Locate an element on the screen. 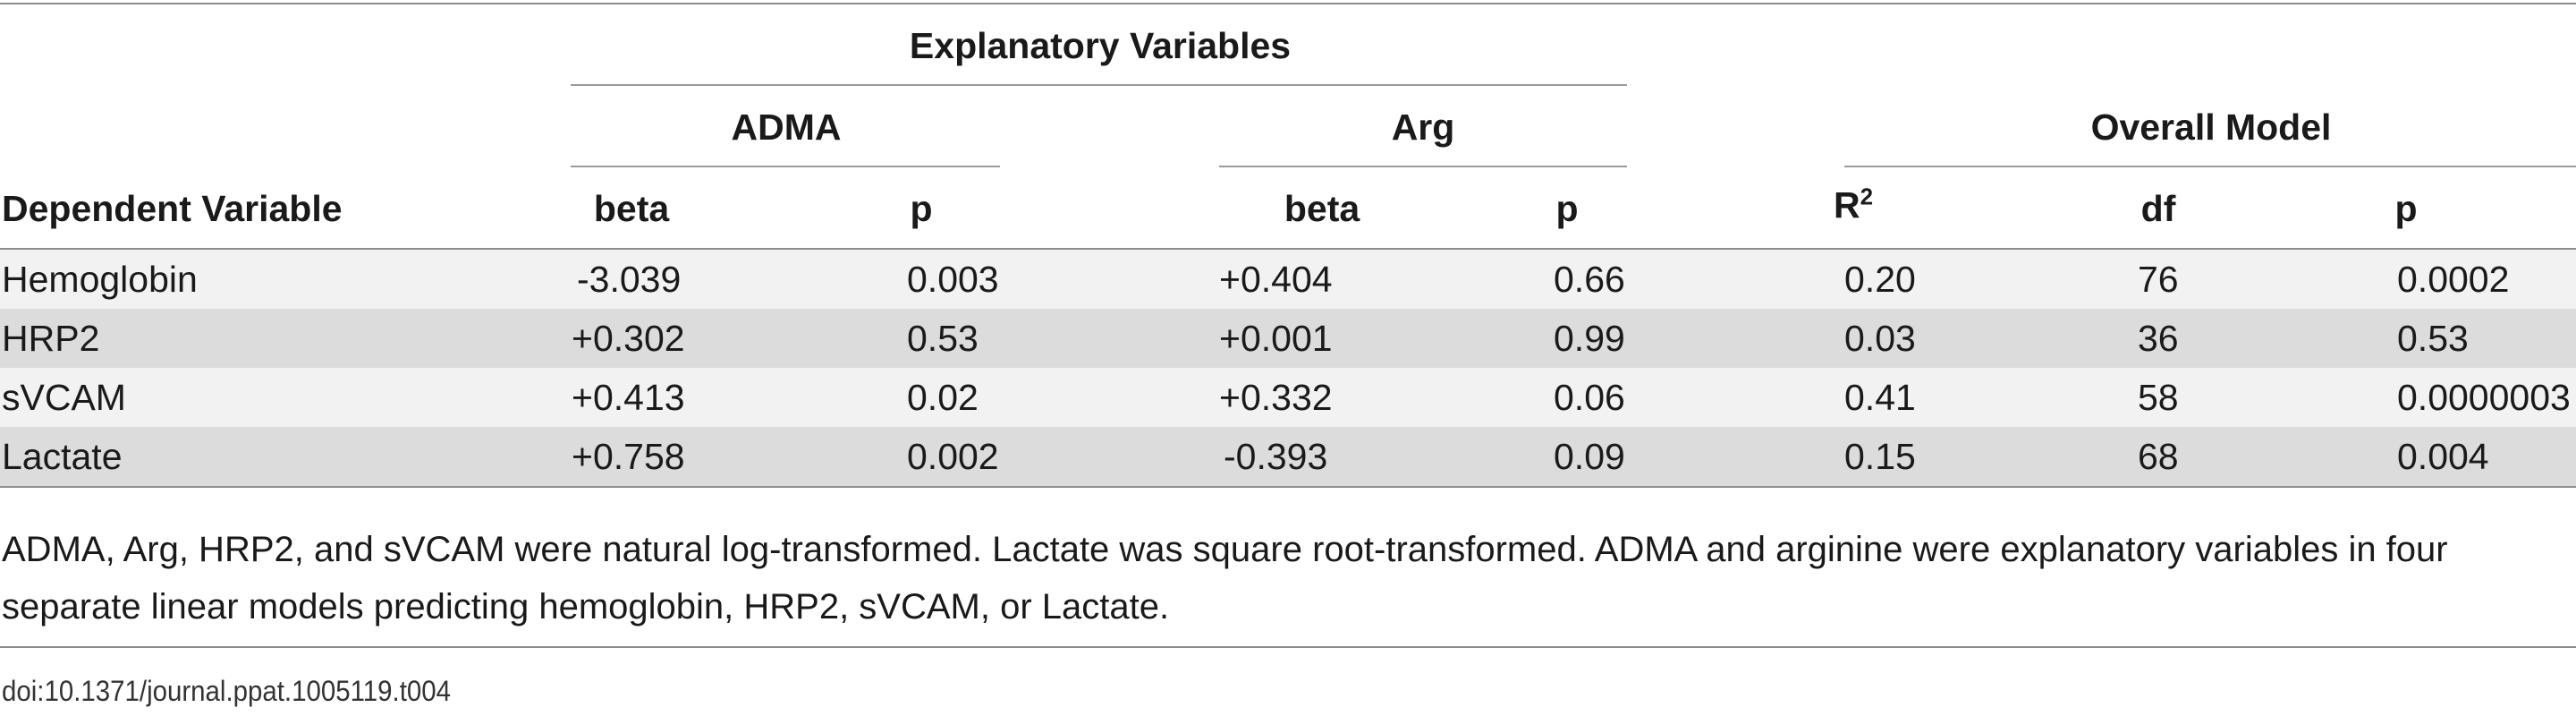 The width and height of the screenshot is (2576, 716). rule-arg is located at coordinates (1423, 166).